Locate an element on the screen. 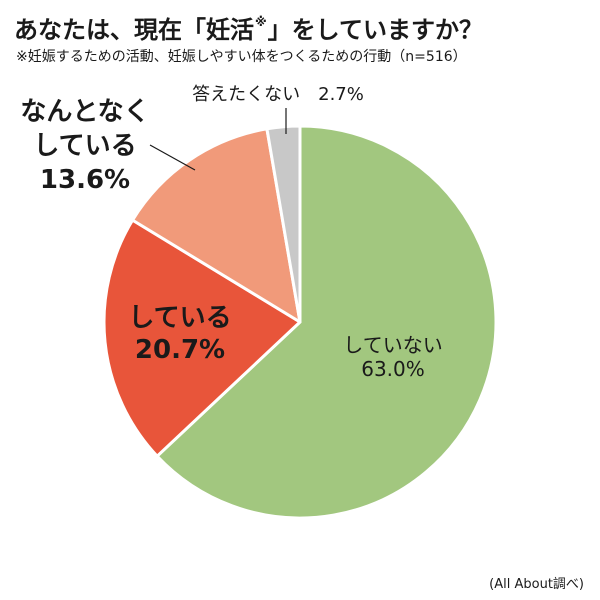 The image size is (600, 600). slice-value-2: 20.7% is located at coordinates (180, 350).